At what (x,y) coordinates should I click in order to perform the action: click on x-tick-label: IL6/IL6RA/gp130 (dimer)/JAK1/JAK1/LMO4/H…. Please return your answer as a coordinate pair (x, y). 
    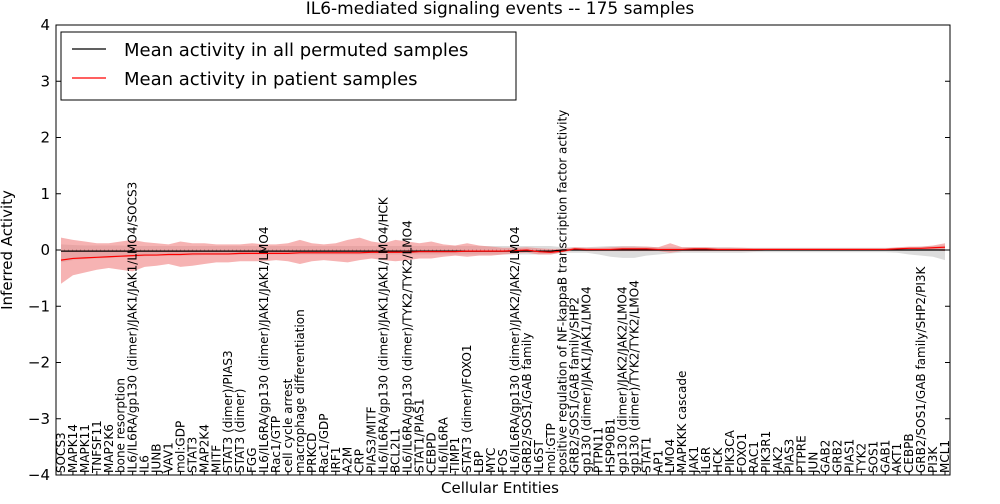
    Looking at the image, I should click on (384, 334).